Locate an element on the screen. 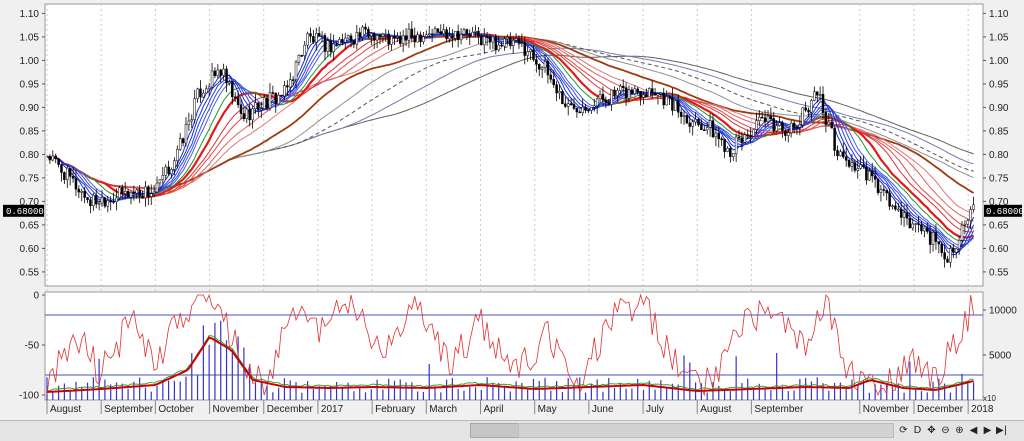 The image size is (1024, 441). scroll-left-icon: ◀ is located at coordinates (973, 430).